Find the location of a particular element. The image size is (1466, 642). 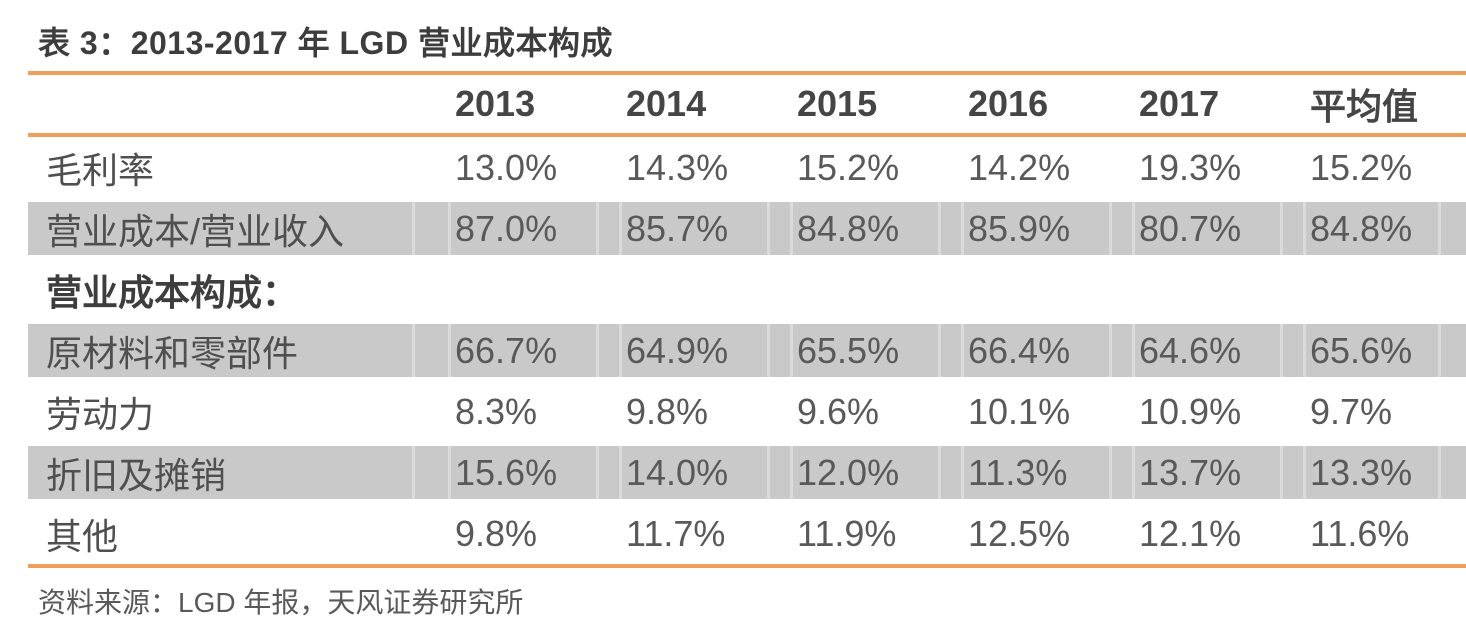

row-label: 折旧及摊销 is located at coordinates (220, 472).